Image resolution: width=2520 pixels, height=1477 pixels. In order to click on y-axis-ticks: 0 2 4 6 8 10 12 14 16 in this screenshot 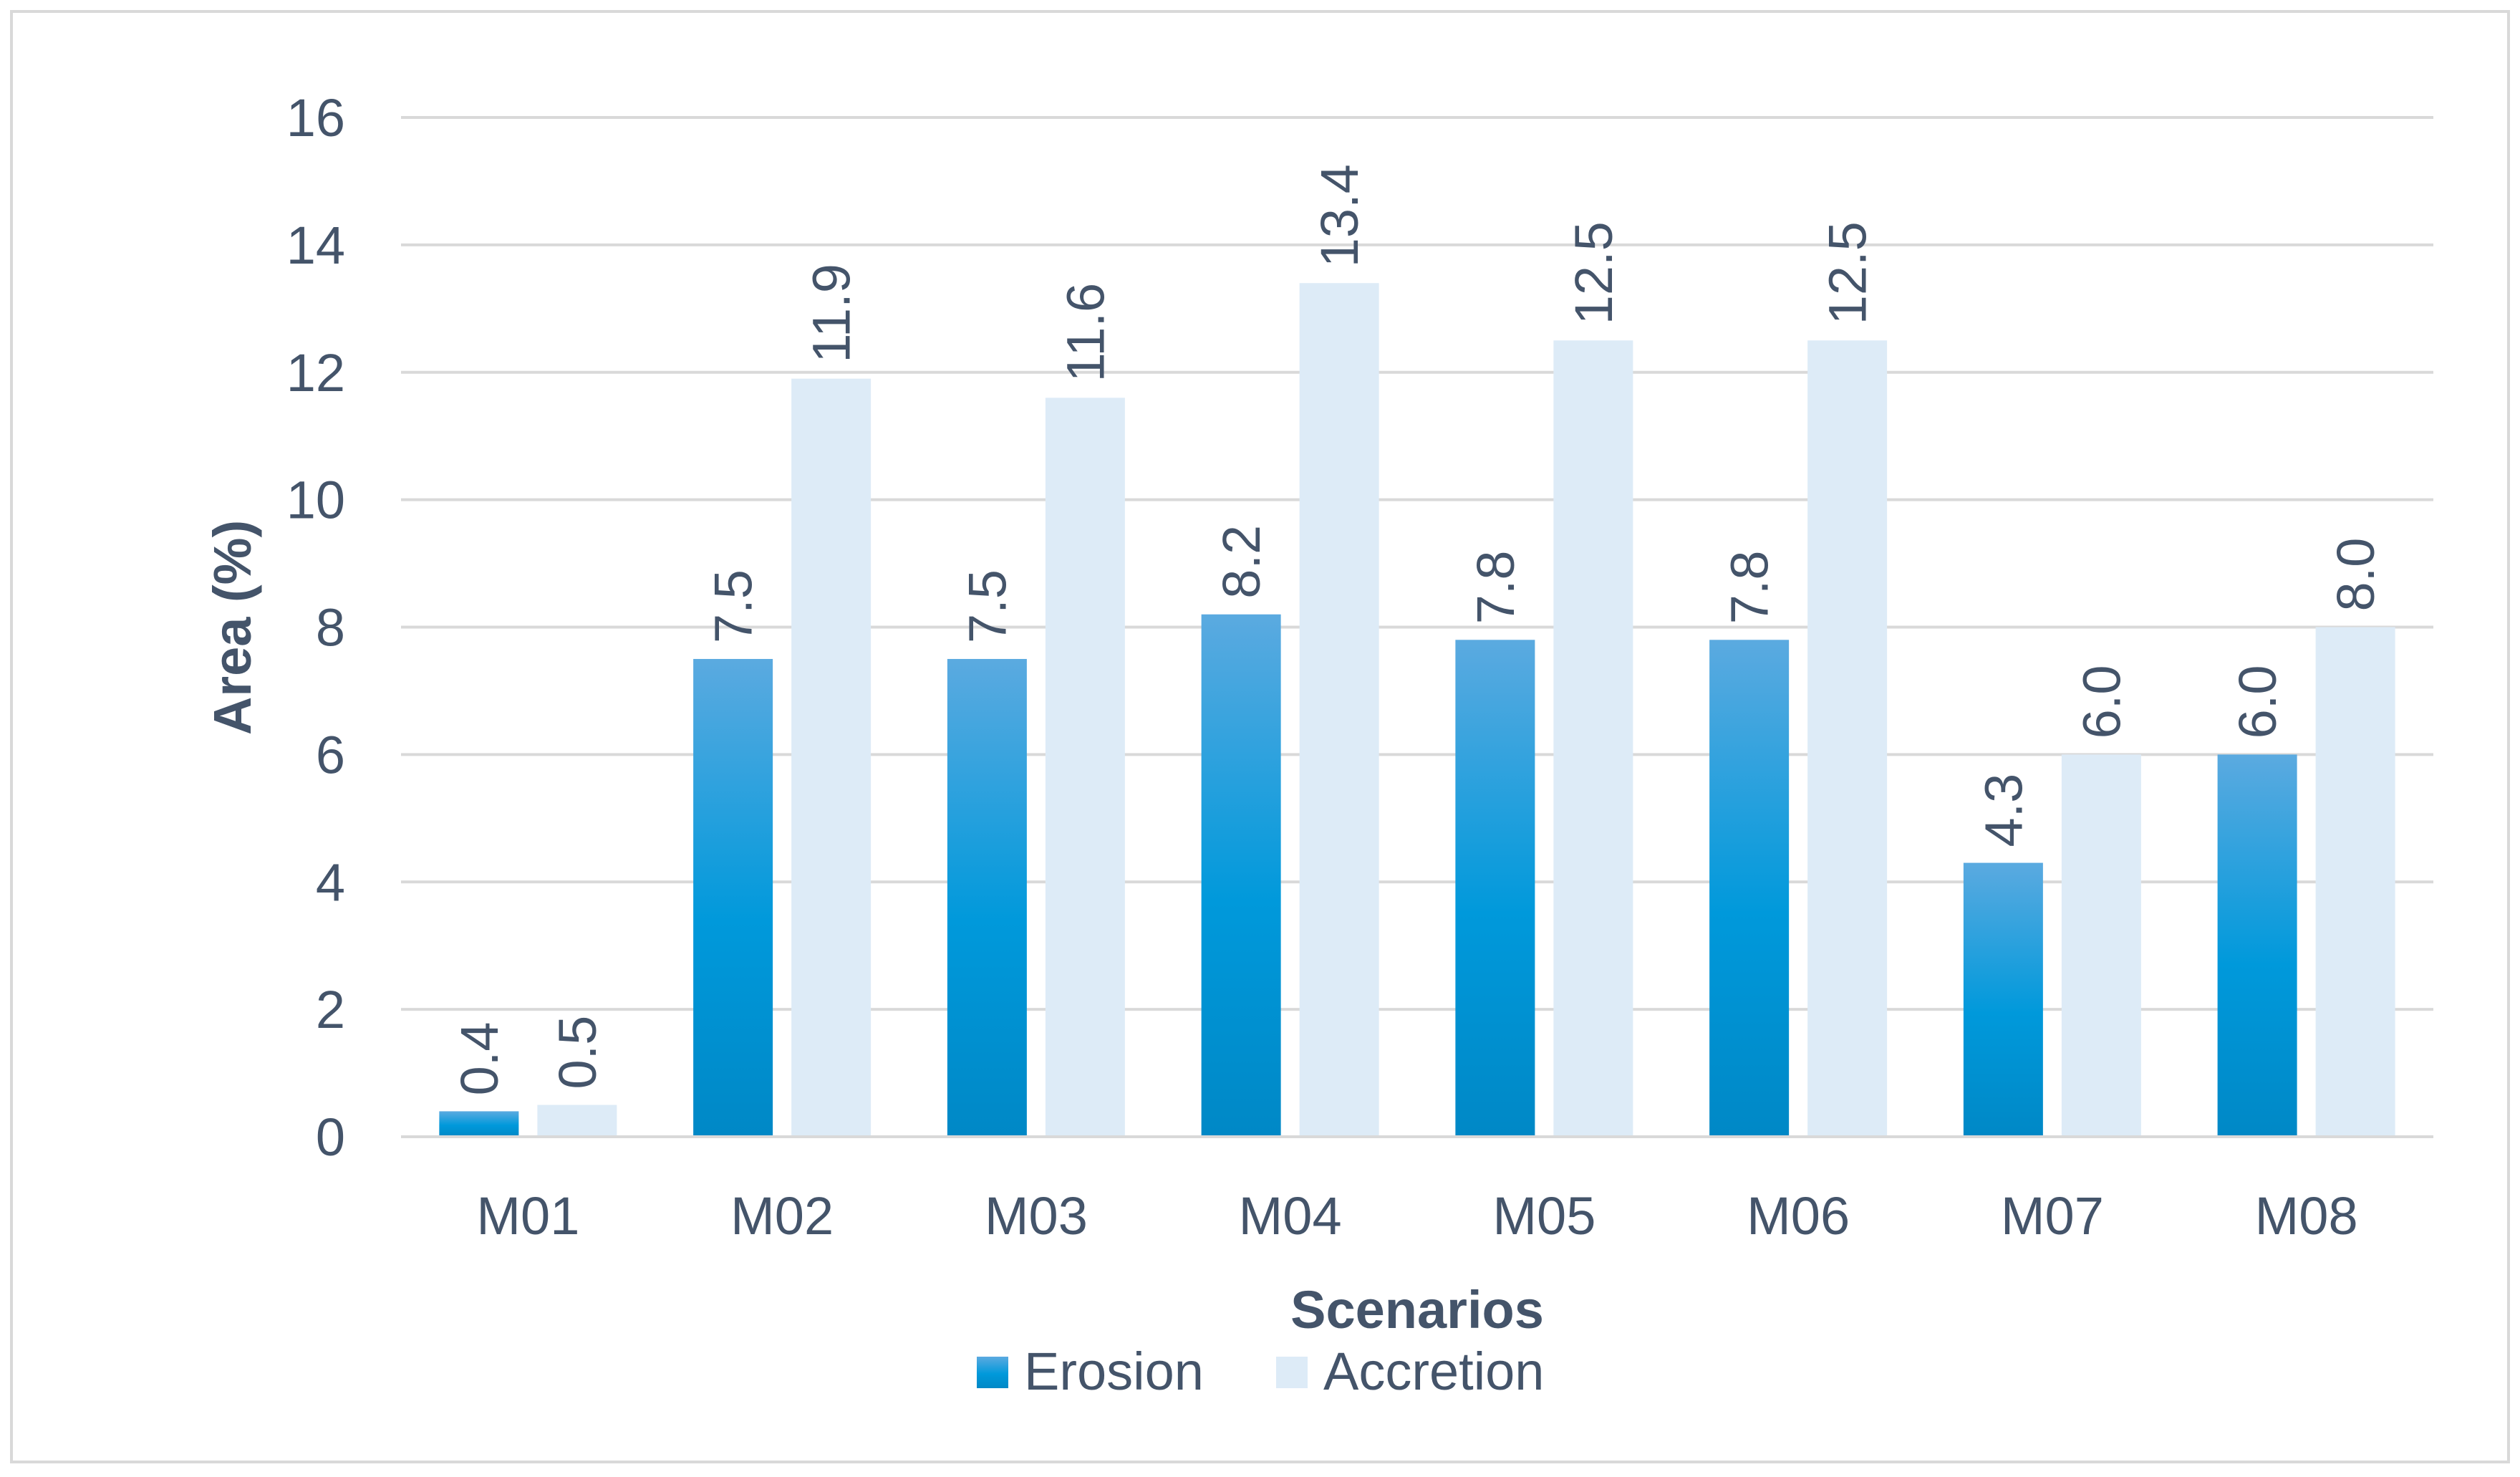, I will do `click(315, 627)`.